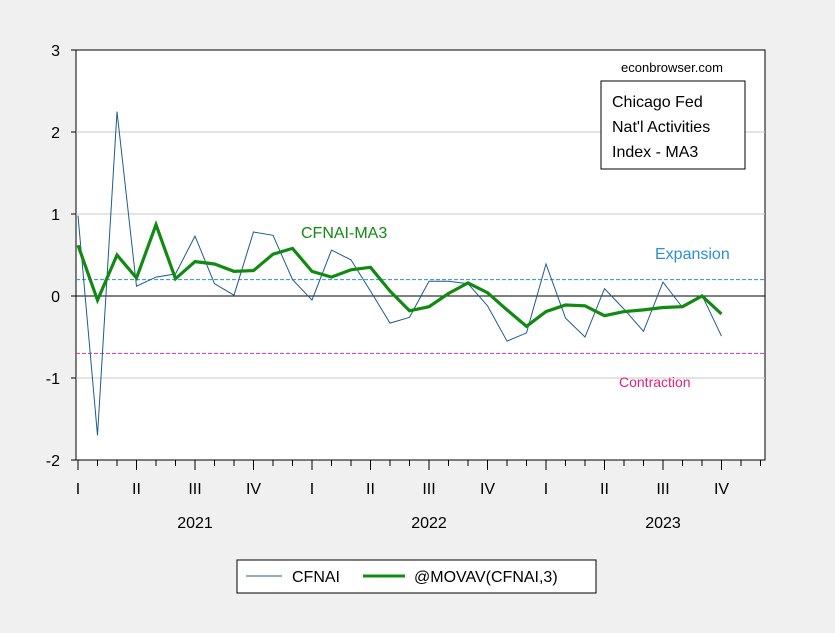 The image size is (835, 633). Describe the element at coordinates (657, 102) in the screenshot. I see `title-line-1: Chicago Fed` at that location.